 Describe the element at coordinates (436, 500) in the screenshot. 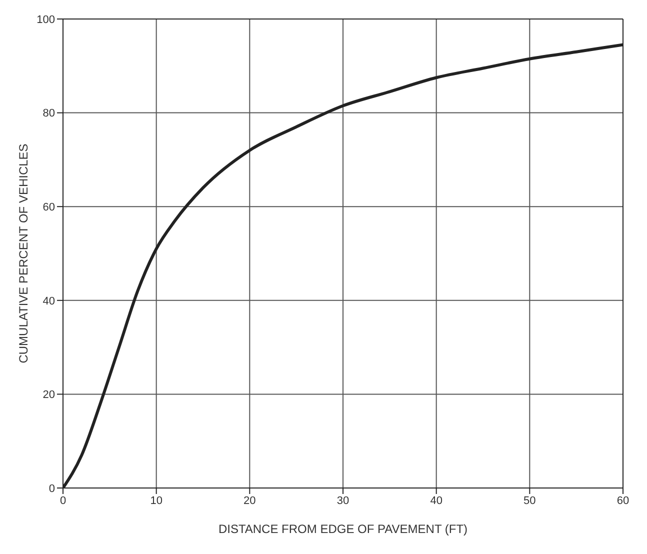

I see `x-tick-label: 40` at that location.